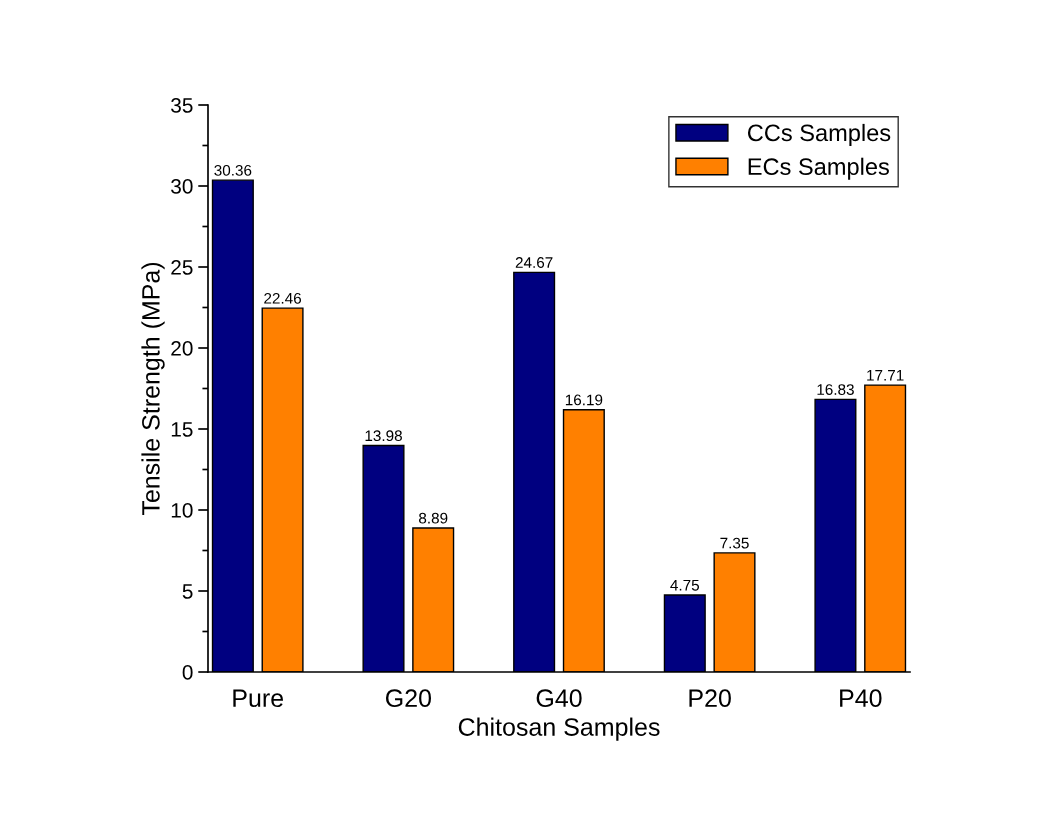 This screenshot has width=1054, height=814. What do you see at coordinates (408, 698) in the screenshot?
I see `x-tick-label: G20` at bounding box center [408, 698].